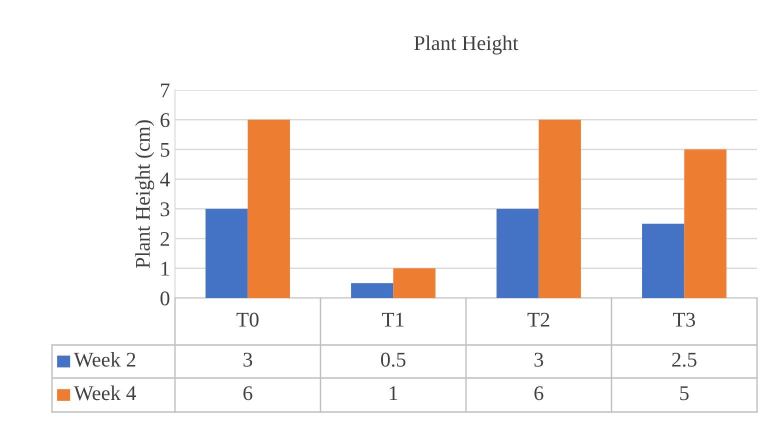 The image size is (774, 423). Describe the element at coordinates (165, 209) in the screenshot. I see `y-tick-label: 3` at that location.